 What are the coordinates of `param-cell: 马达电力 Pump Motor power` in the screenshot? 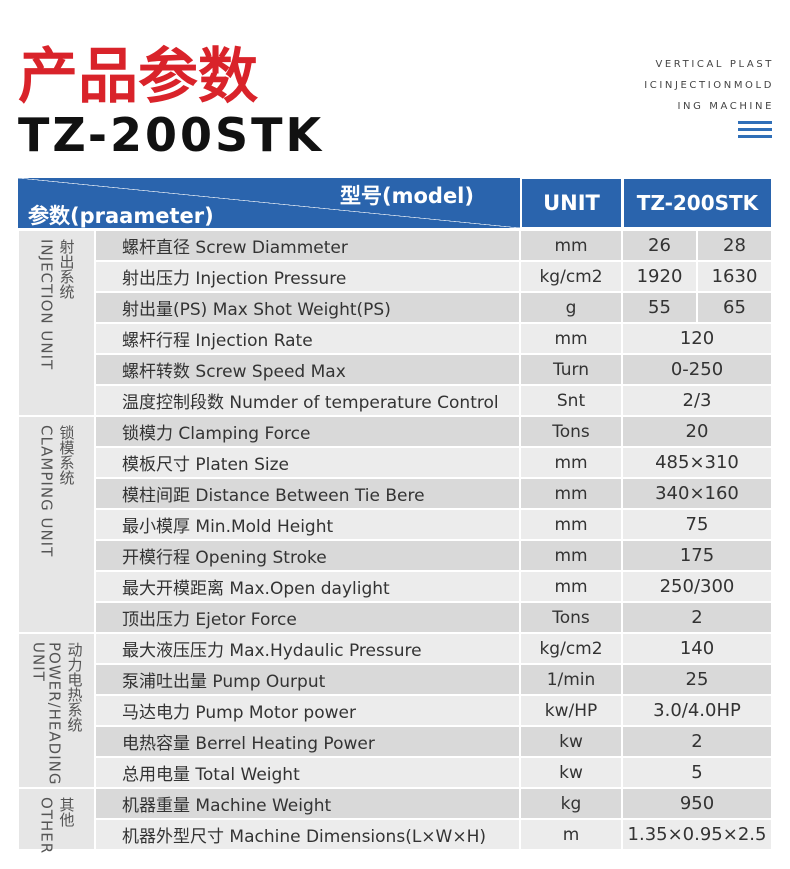 It's located at (307, 710).